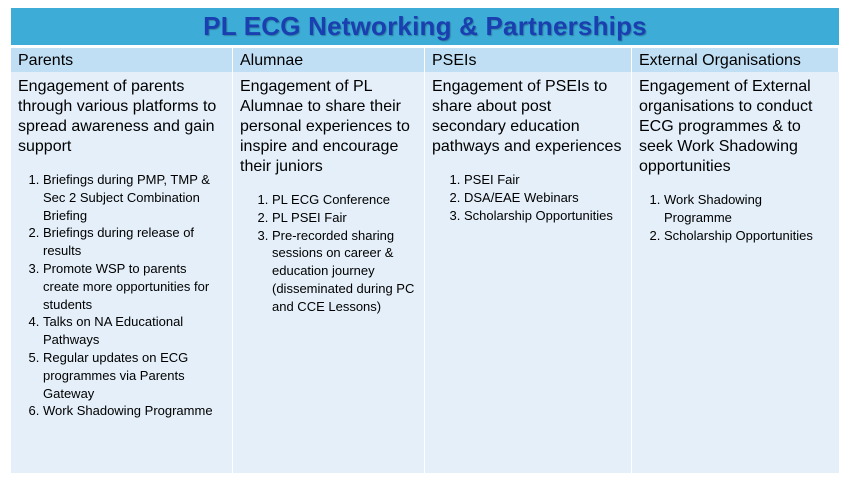  What do you see at coordinates (134, 331) in the screenshot?
I see `list-item: Talks on NA Educational Pathways` at bounding box center [134, 331].